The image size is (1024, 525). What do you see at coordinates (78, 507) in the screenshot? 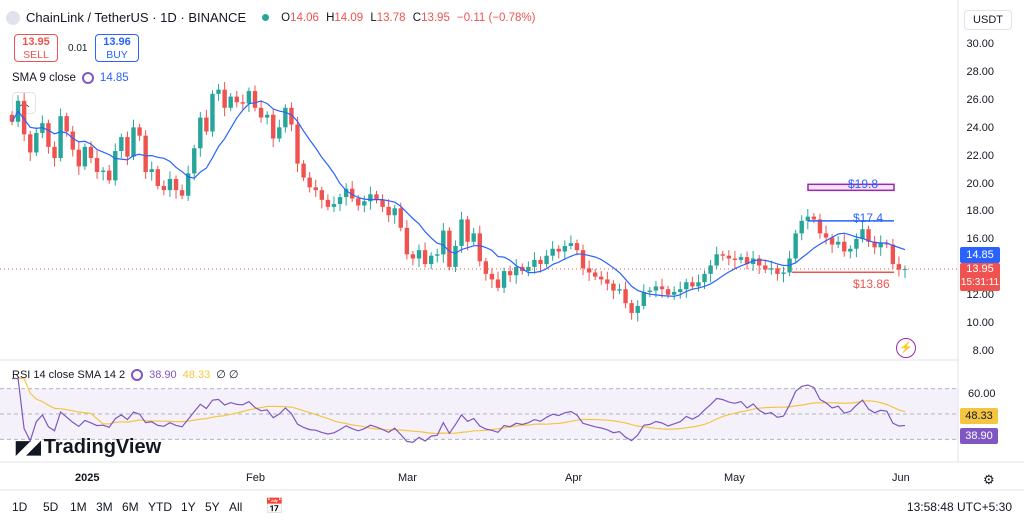
I see `timeframe-1m: 1M` at bounding box center [78, 507].